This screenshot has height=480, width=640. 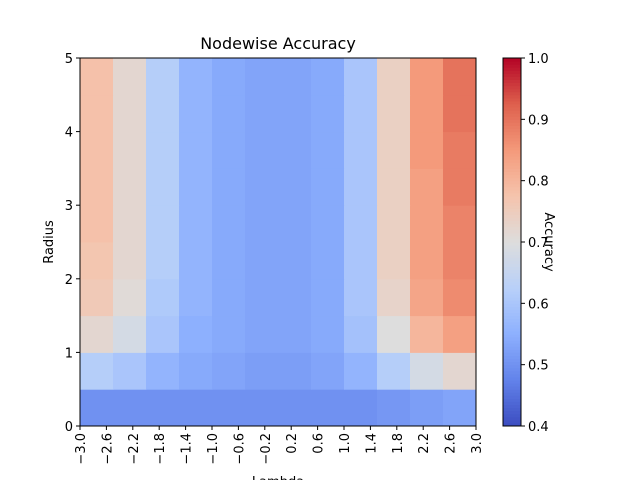 What do you see at coordinates (107, 449) in the screenshot?
I see `x-tick-label: −2.6` at bounding box center [107, 449].